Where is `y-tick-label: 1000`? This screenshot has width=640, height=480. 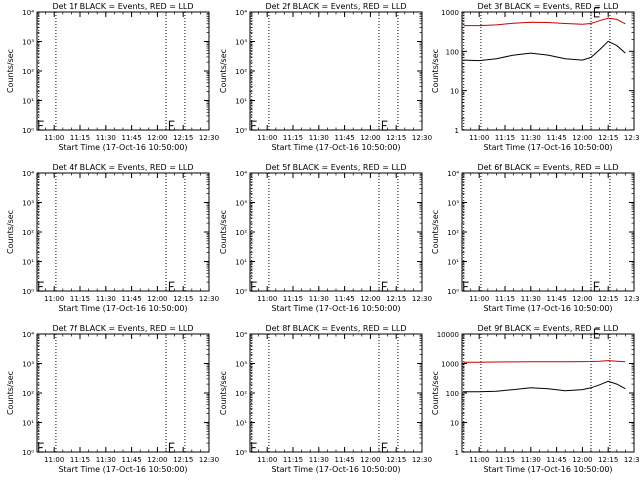 y-tick-label: 1000 is located at coordinates (450, 365).